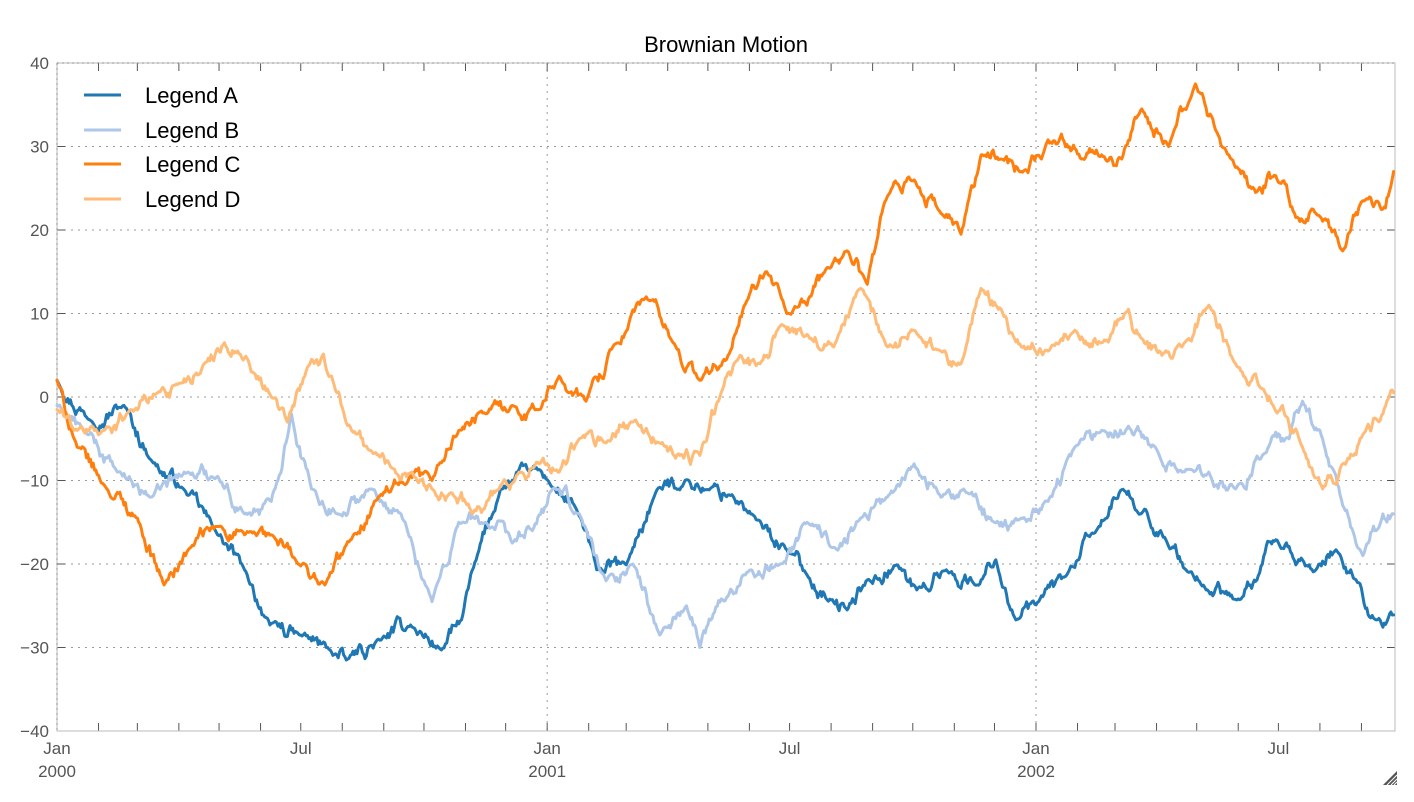 This screenshot has width=1414, height=802. I want to click on y-tick-label: 0, so click(44, 397).